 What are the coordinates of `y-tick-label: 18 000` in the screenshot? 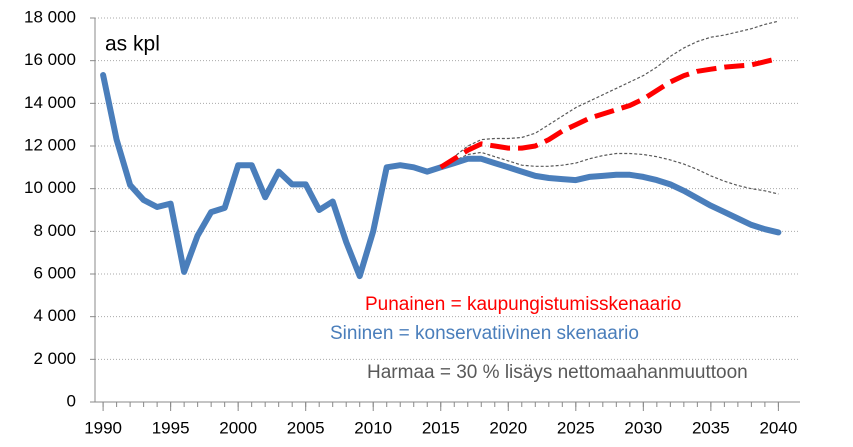 It's located at (50, 16).